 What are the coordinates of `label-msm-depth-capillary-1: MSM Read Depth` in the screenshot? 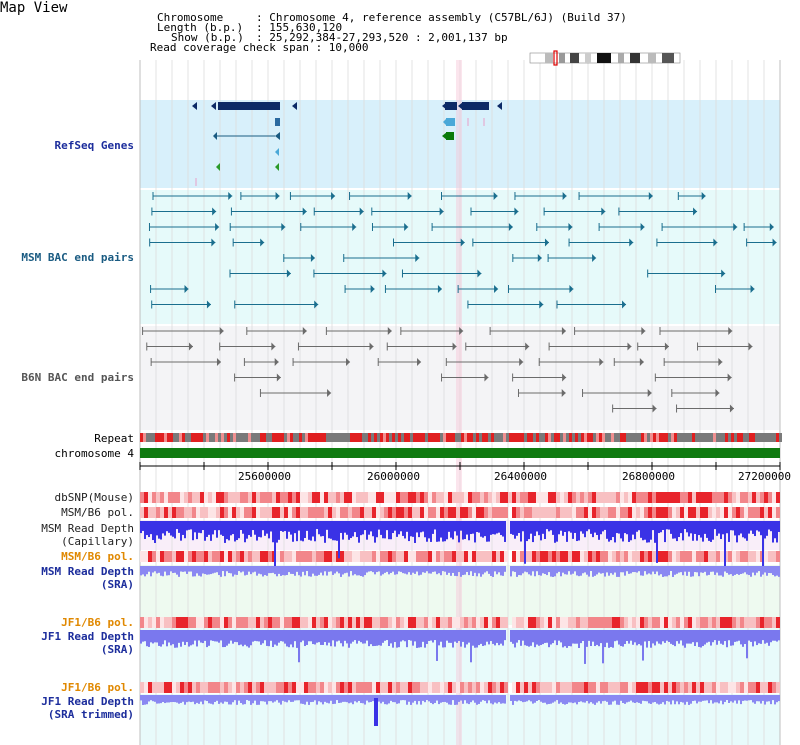 It's located at (87, 528).